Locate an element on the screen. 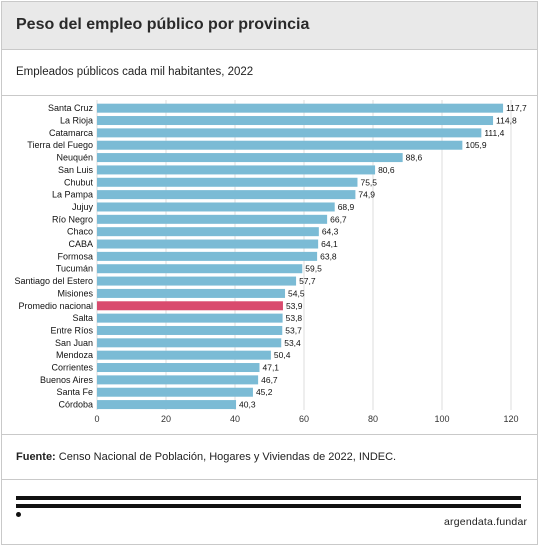 The image size is (539, 546). value-label: 117,7 is located at coordinates (516, 108).